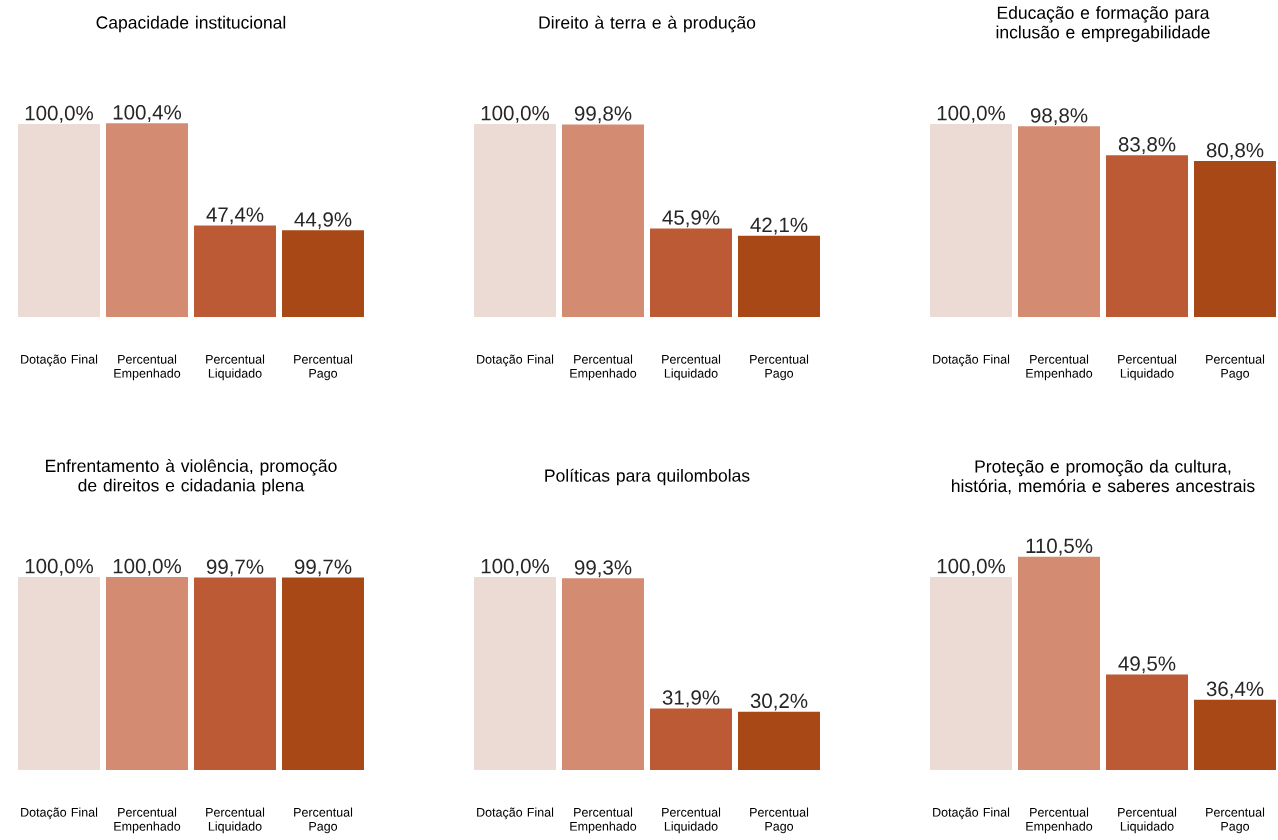 This screenshot has width=1278, height=840. I want to click on chart-title: Políticas para quilombolas, so click(647, 477).